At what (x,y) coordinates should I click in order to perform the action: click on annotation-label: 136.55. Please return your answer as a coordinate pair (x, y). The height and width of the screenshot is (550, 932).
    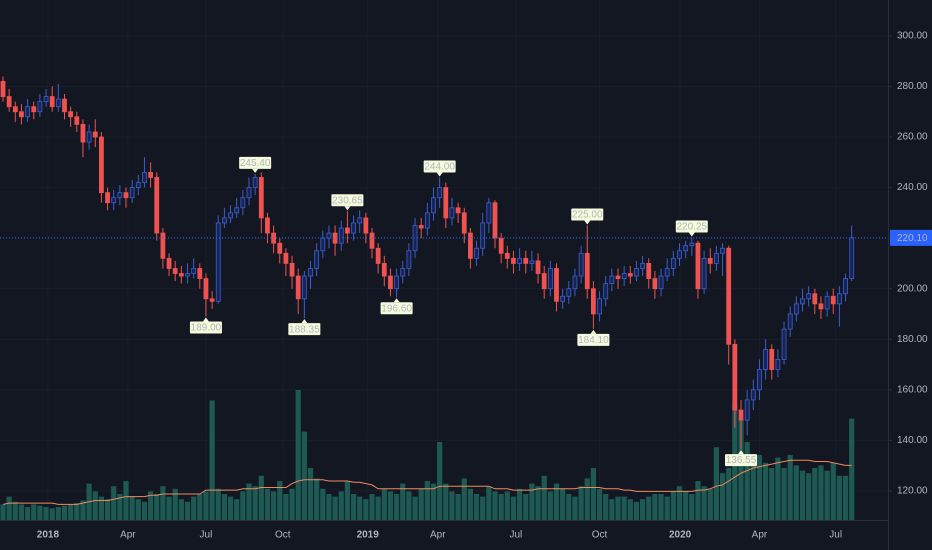
    Looking at the image, I should click on (741, 460).